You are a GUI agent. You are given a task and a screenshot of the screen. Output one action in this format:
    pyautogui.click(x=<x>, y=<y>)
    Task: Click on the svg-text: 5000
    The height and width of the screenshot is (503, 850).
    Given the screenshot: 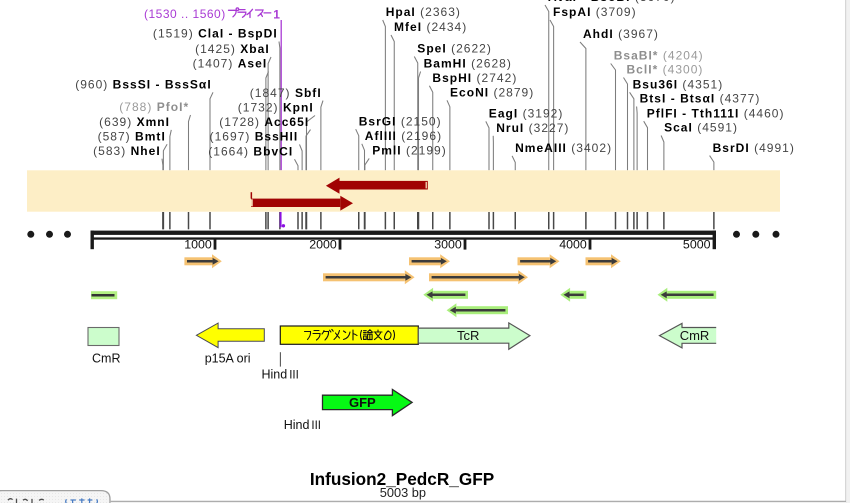 What is the action you would take?
    pyautogui.click(x=697, y=245)
    